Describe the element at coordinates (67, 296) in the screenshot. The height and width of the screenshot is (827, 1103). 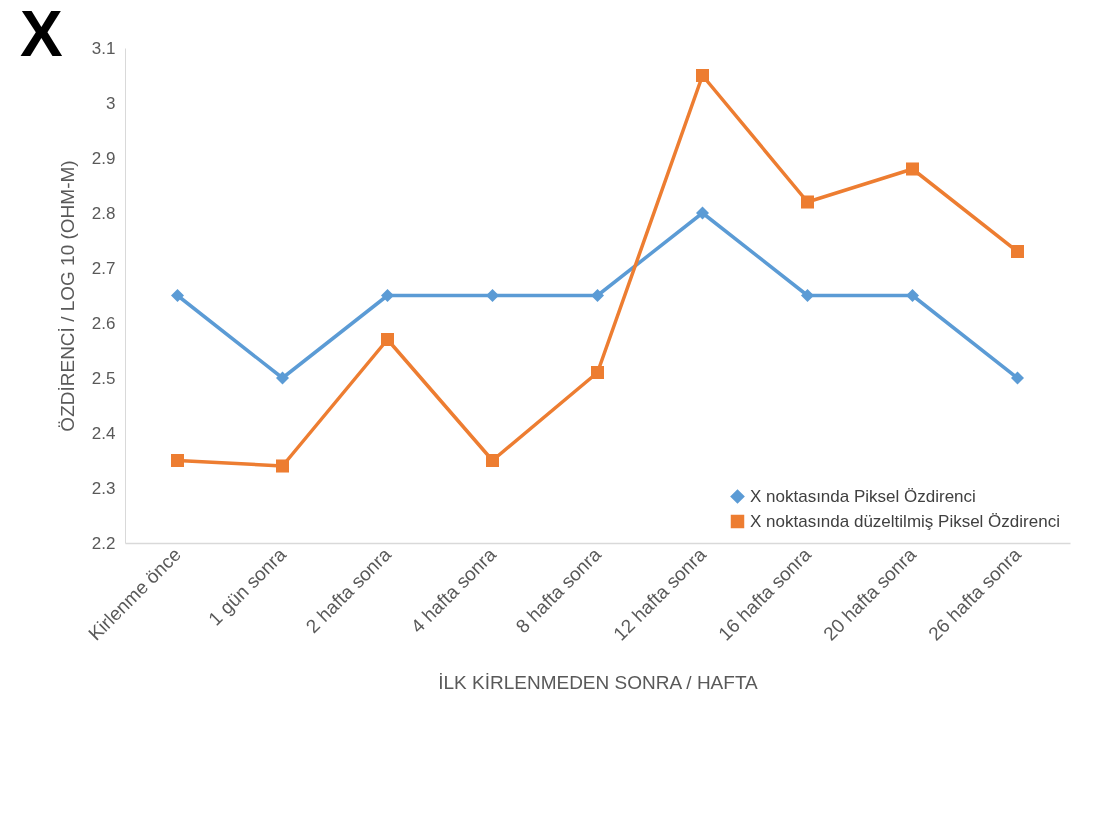
I see `y-axis-title: ÖZDİRENCİ / LOG 10 (OHM-M)` at that location.